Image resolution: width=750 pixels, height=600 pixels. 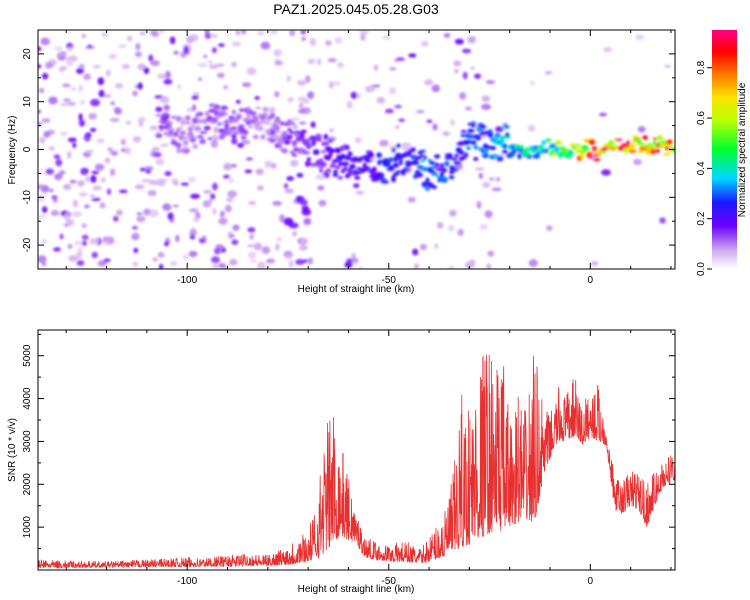 I want to click on colorbar-tick-label: 0.8, so click(x=701, y=67).